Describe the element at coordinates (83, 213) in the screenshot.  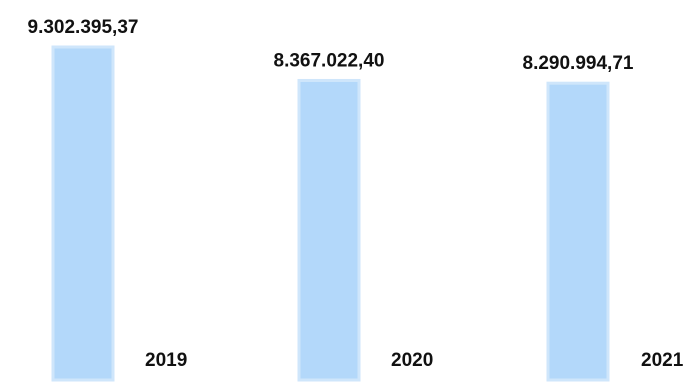
I see `bar-2019` at that location.